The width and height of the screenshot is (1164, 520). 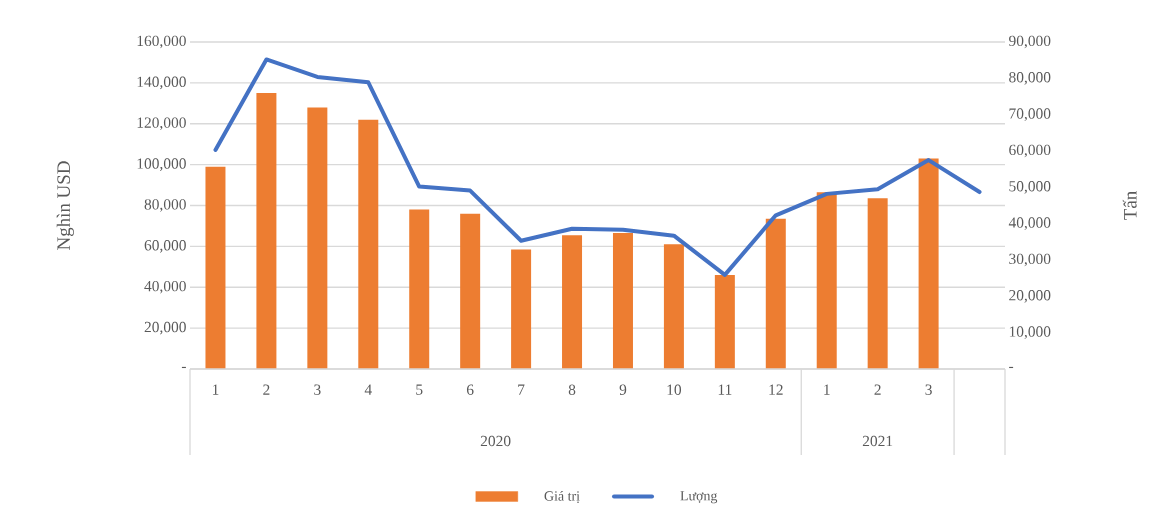 What do you see at coordinates (623, 389) in the screenshot?
I see `x-tick-label: 9` at bounding box center [623, 389].